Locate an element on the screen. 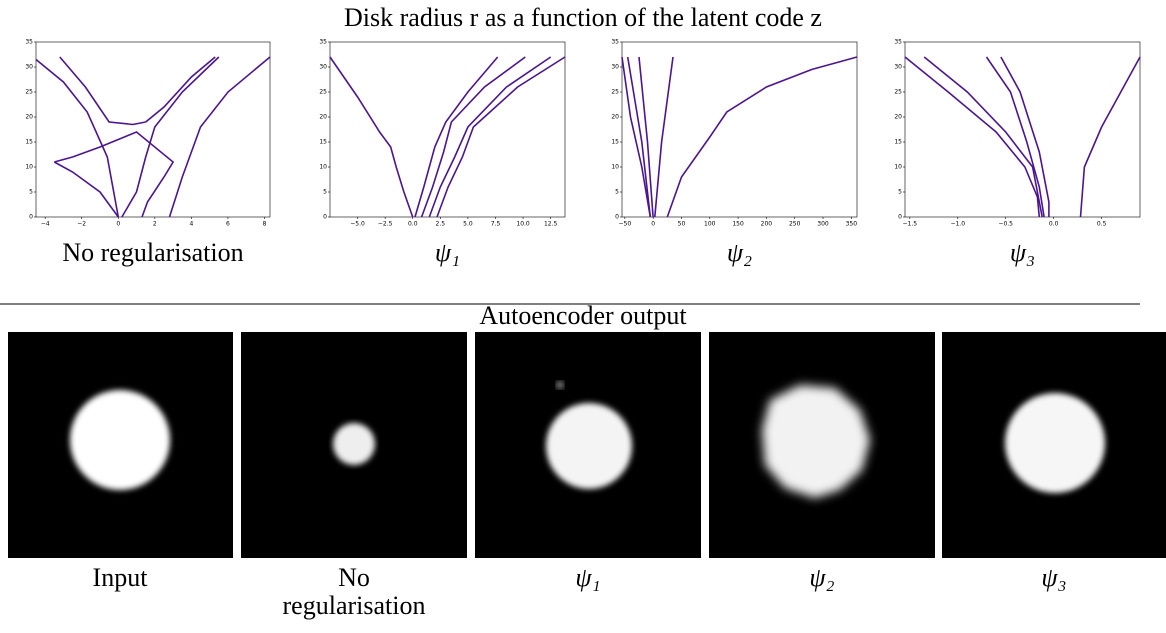 The image size is (1166, 633). x-tick-label: −2 is located at coordinates (81, 224).